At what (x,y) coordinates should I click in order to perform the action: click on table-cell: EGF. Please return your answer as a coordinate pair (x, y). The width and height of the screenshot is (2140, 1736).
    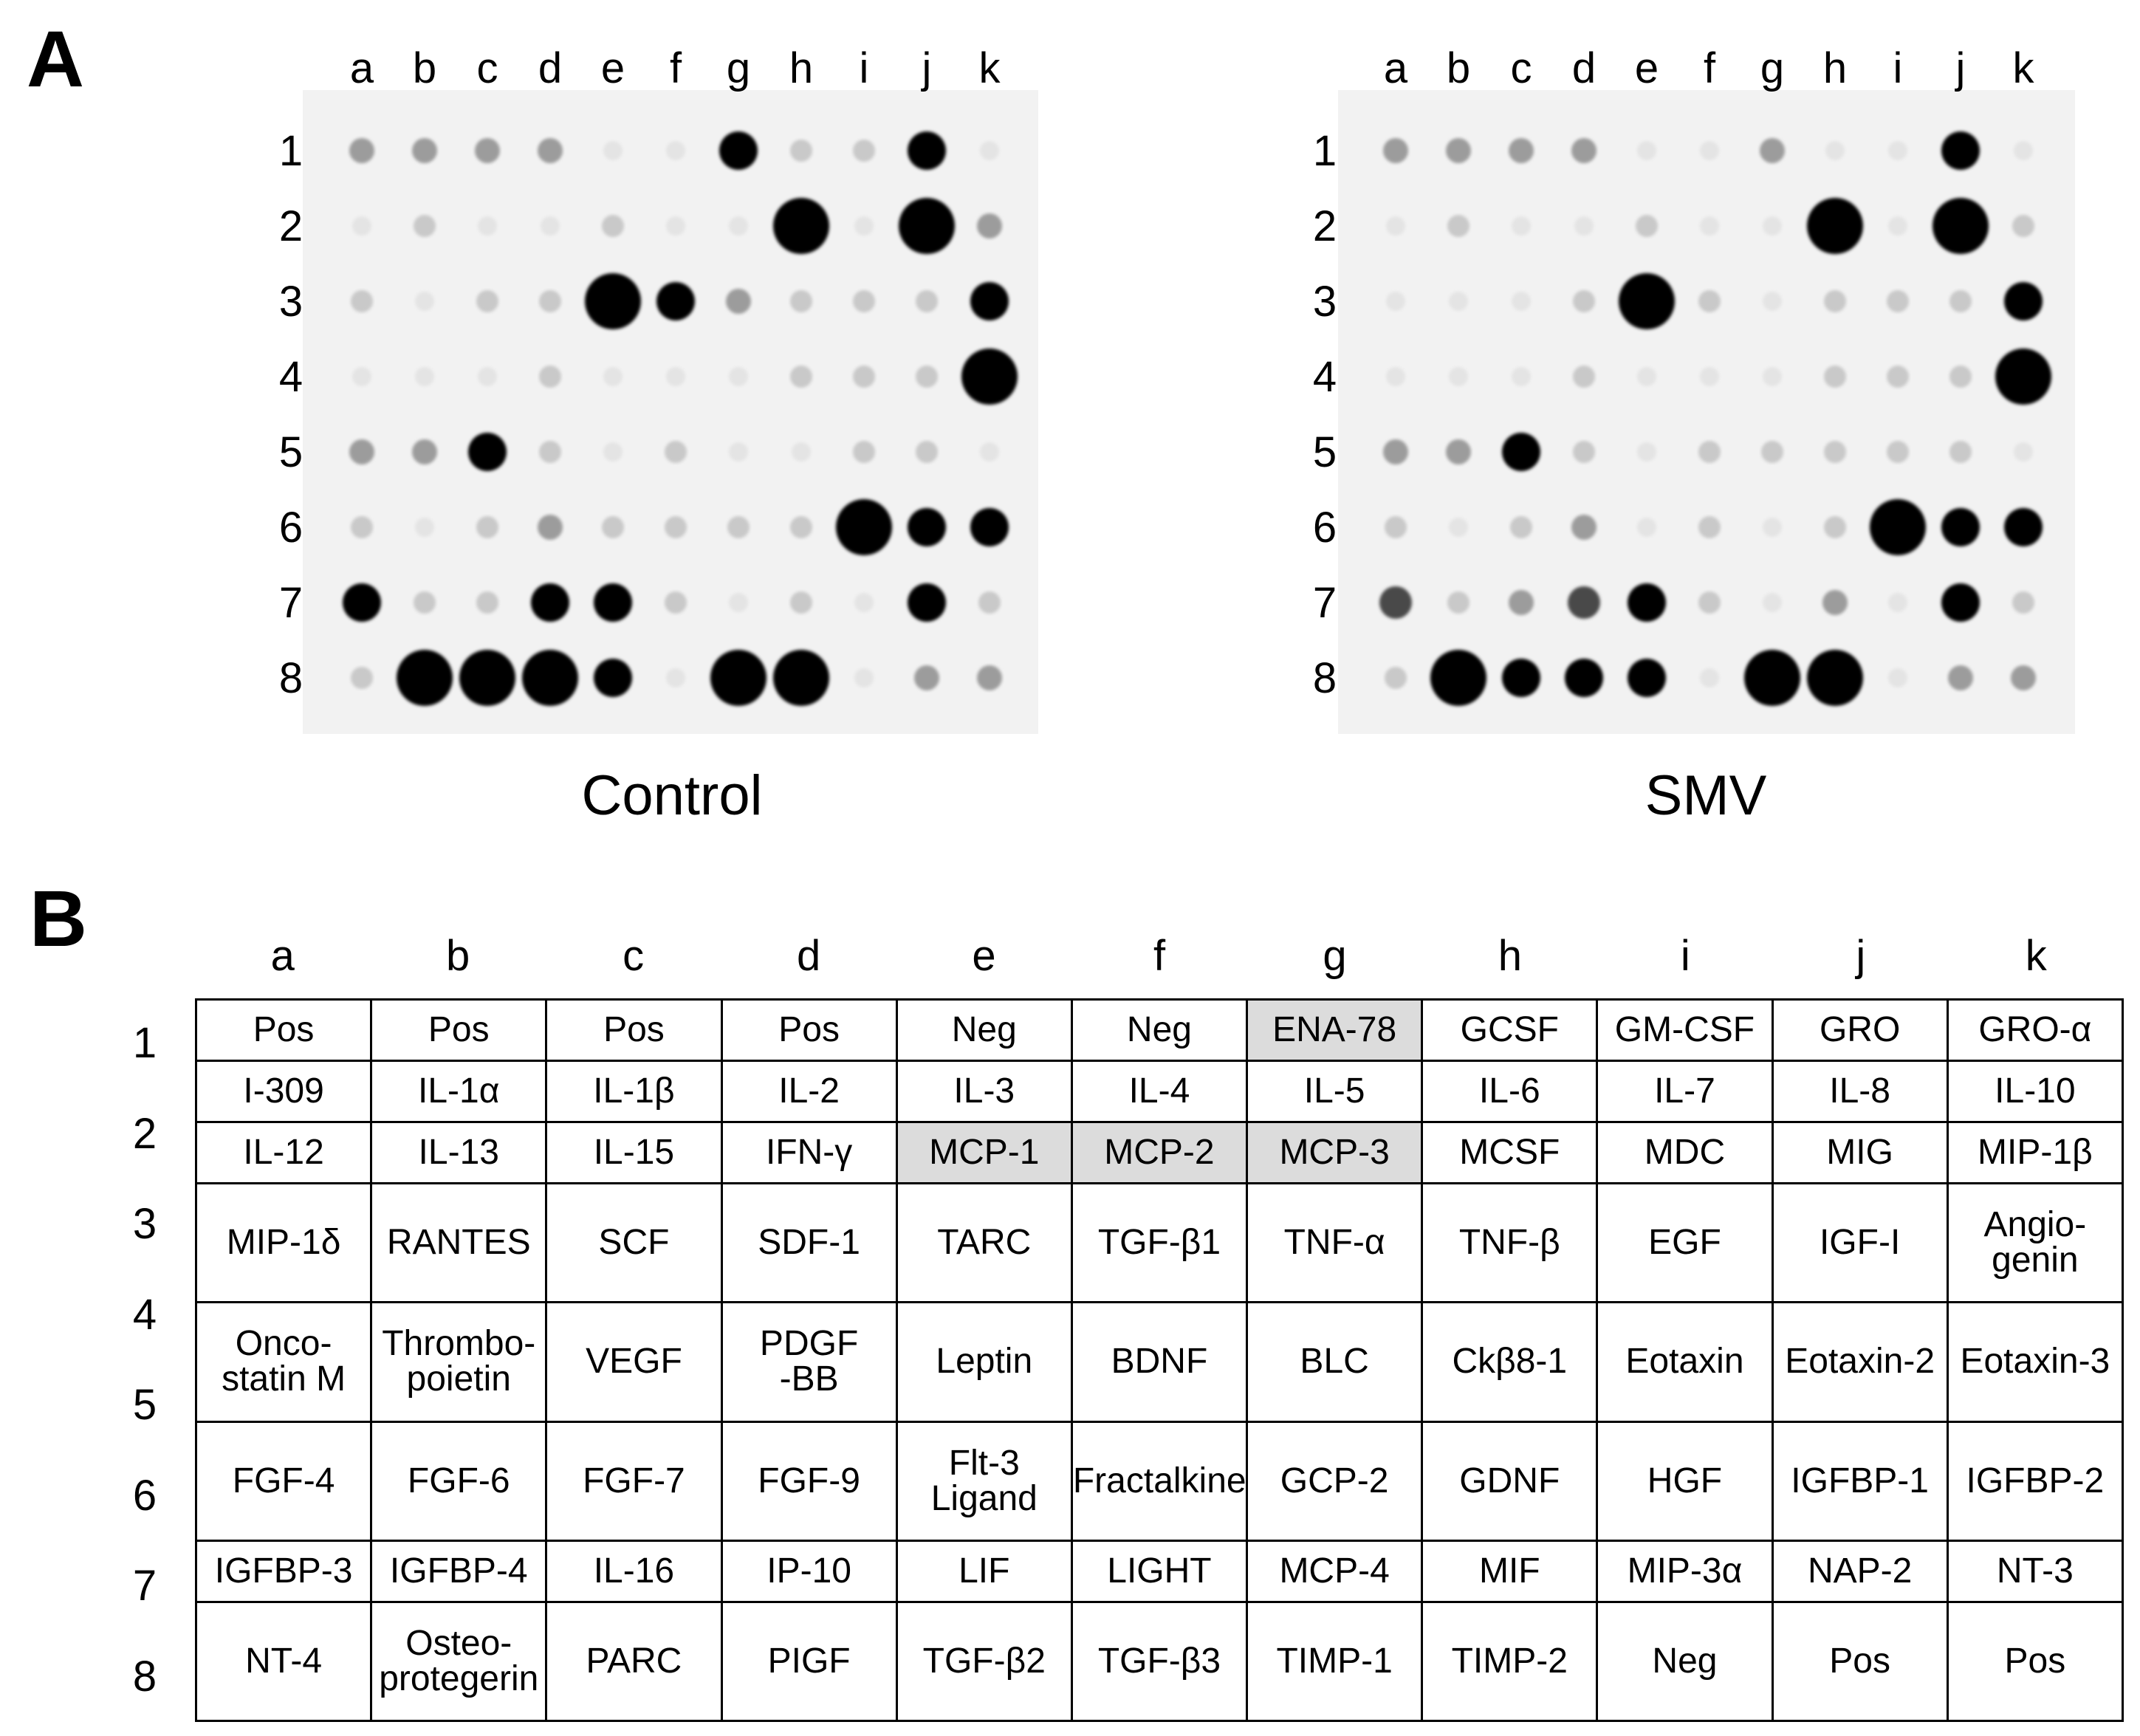
    Looking at the image, I should click on (1685, 1243).